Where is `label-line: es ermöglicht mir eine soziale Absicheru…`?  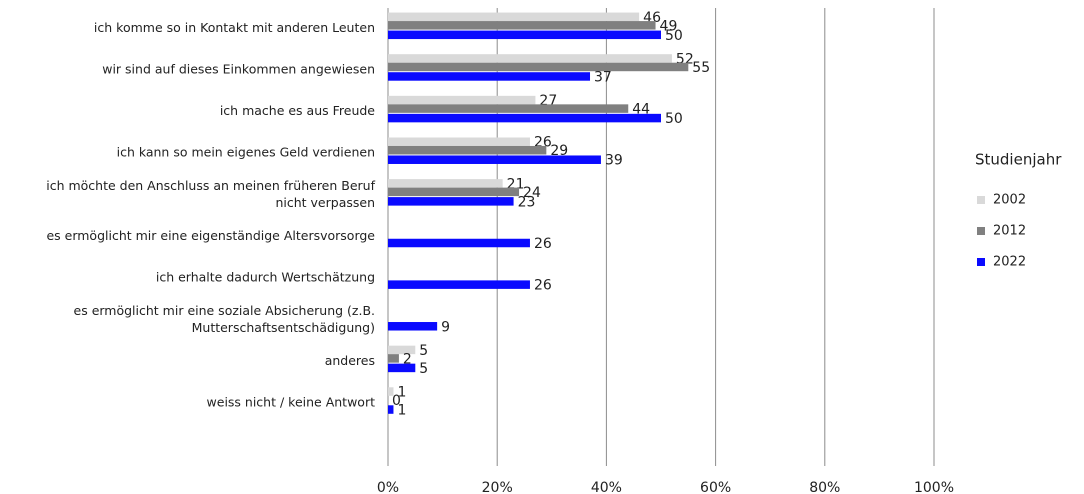
label-line: es ermöglicht mir eine soziale Absicheru… is located at coordinates (224, 309).